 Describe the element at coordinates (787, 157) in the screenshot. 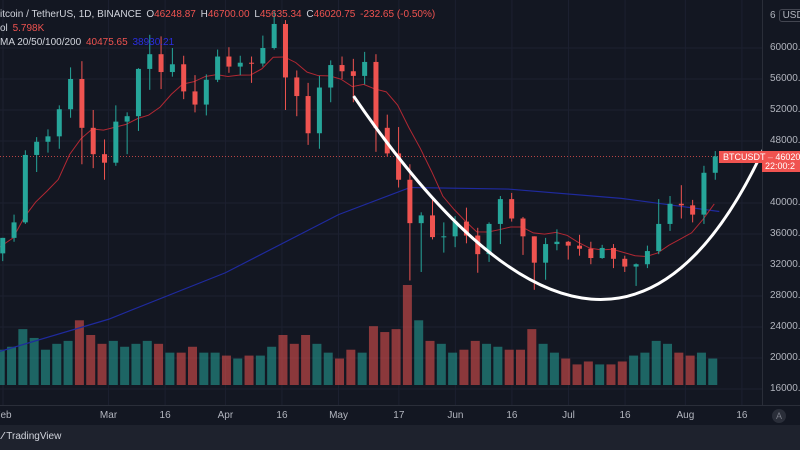

I see `last-price-value: 46020.7` at that location.